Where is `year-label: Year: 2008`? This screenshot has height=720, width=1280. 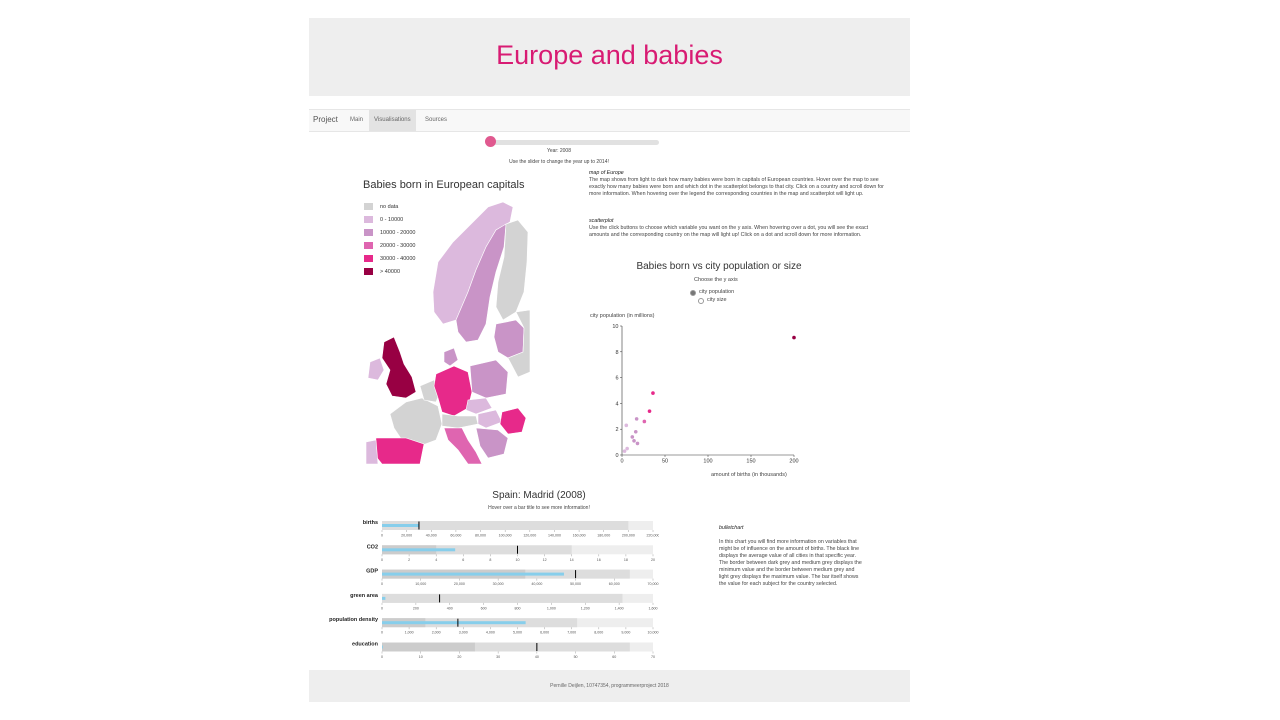
year-label: Year: 2008 is located at coordinates (558, 151).